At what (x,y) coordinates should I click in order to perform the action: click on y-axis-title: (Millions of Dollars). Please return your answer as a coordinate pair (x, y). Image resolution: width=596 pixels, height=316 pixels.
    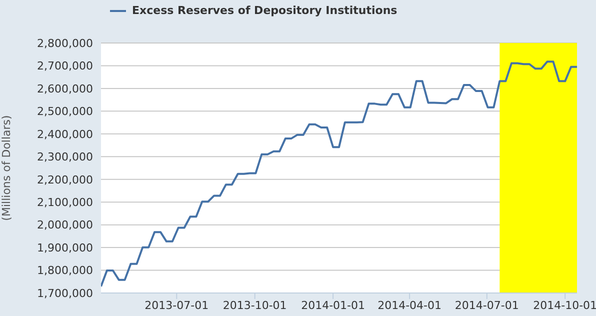
    Looking at the image, I should click on (6, 168).